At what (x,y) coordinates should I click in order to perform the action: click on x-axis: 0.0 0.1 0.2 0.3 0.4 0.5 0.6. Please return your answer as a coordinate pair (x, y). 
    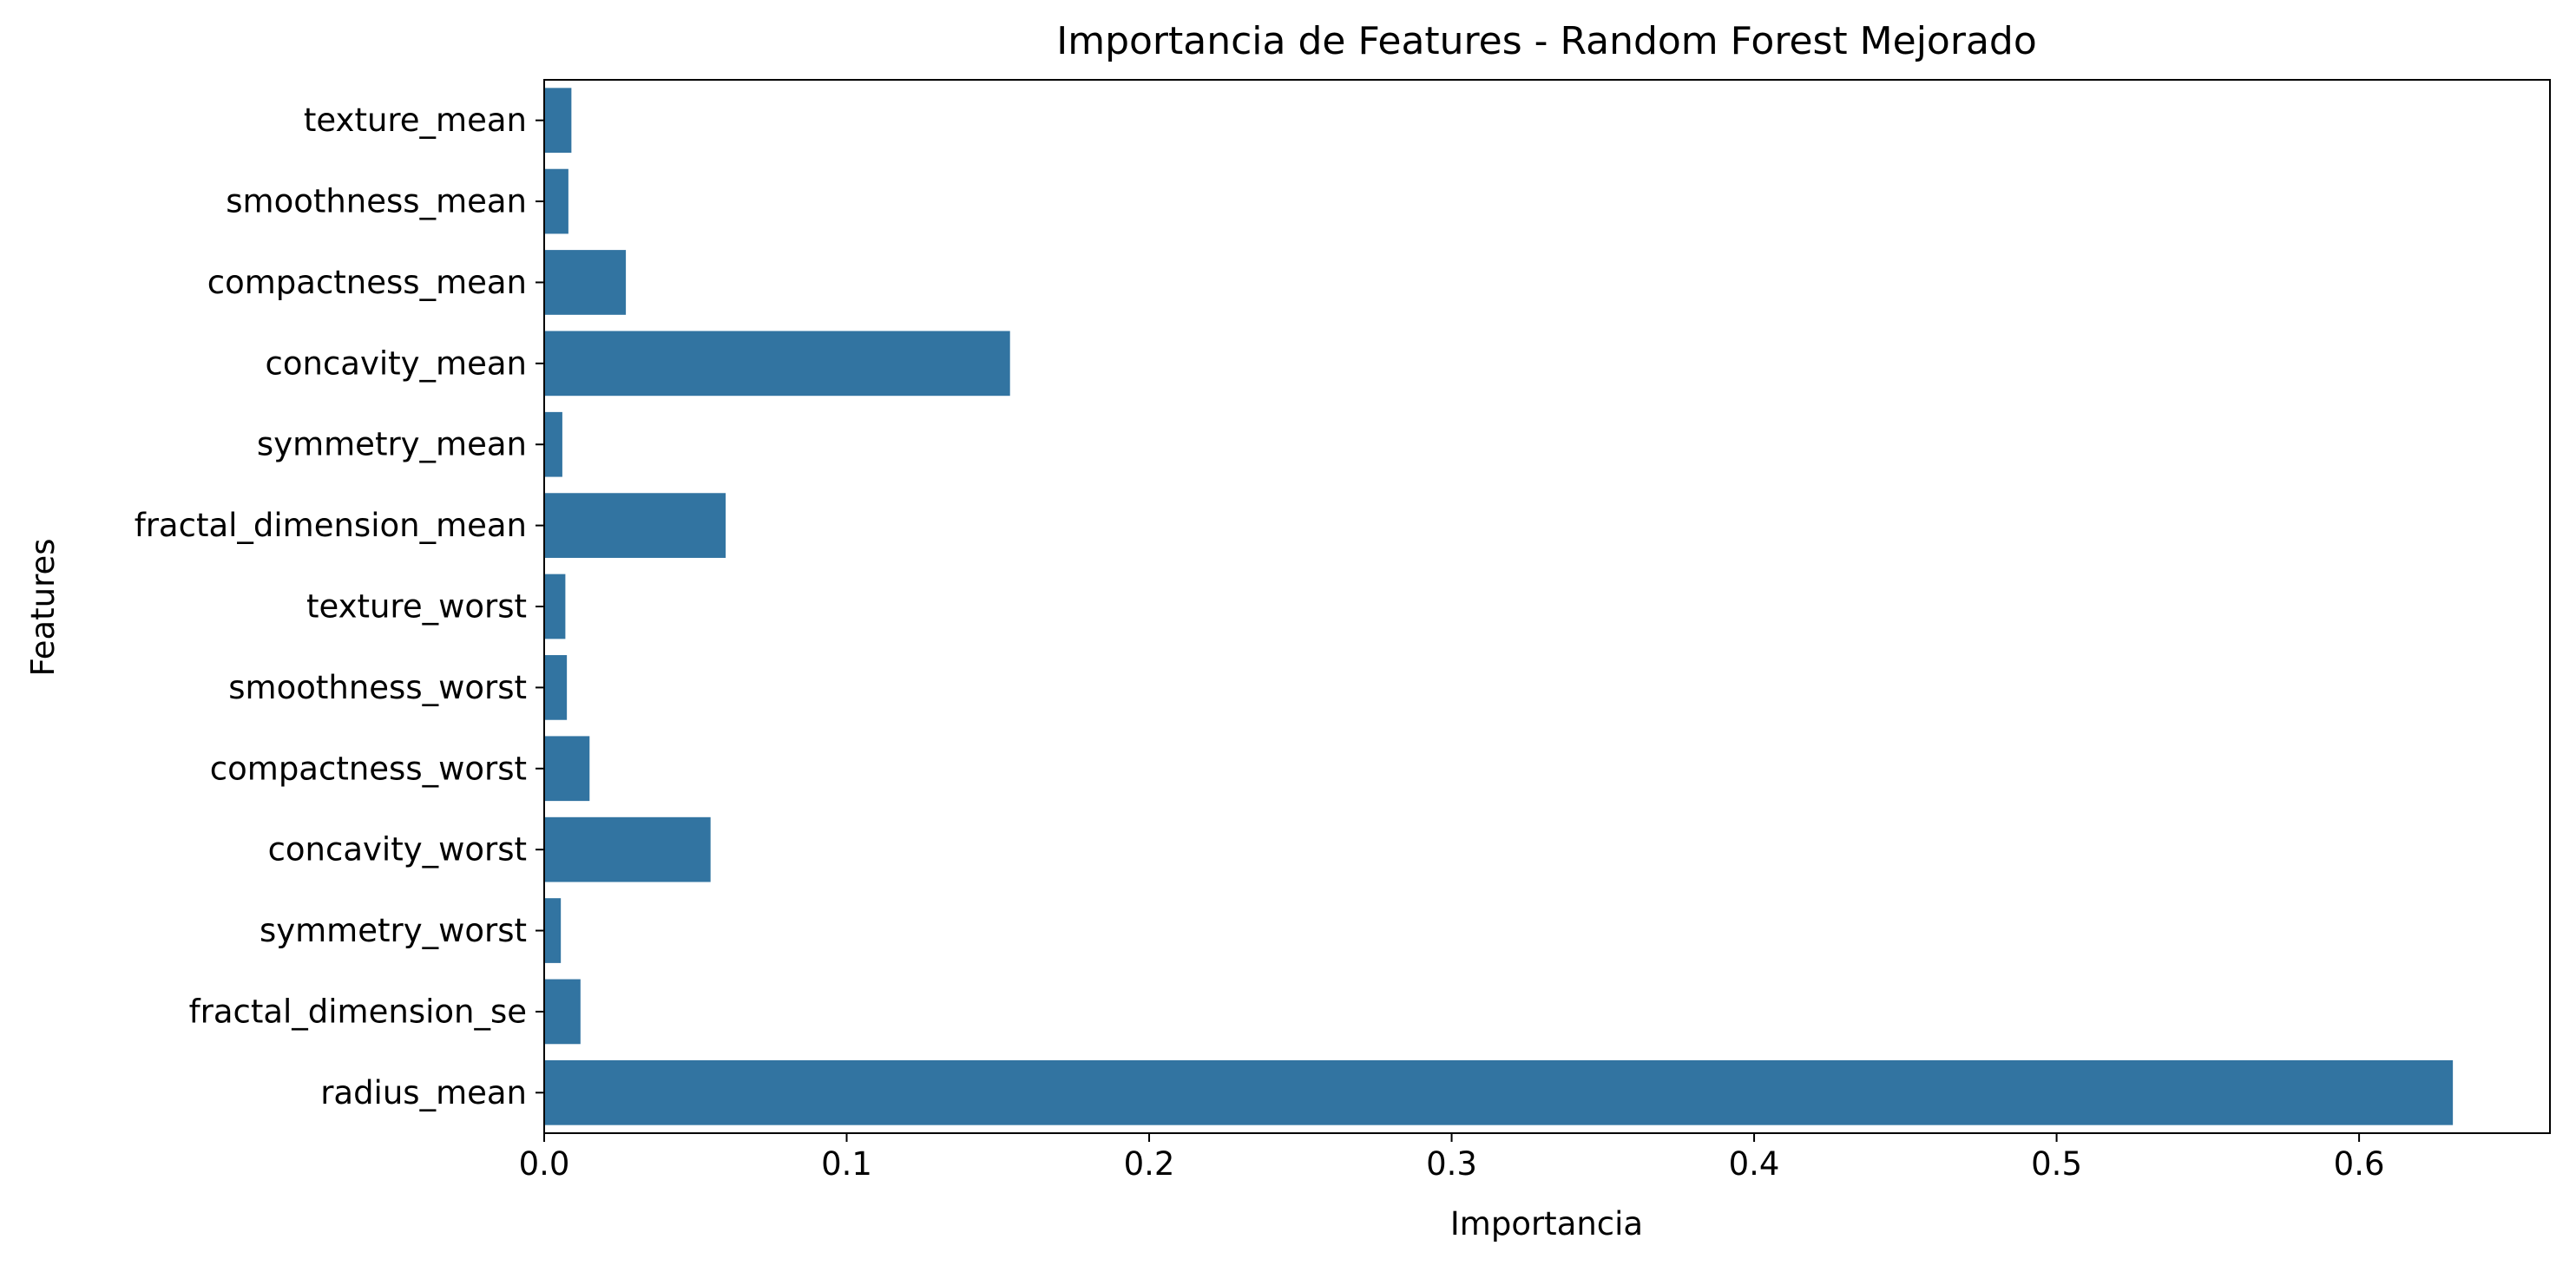
    Looking at the image, I should click on (1452, 1158).